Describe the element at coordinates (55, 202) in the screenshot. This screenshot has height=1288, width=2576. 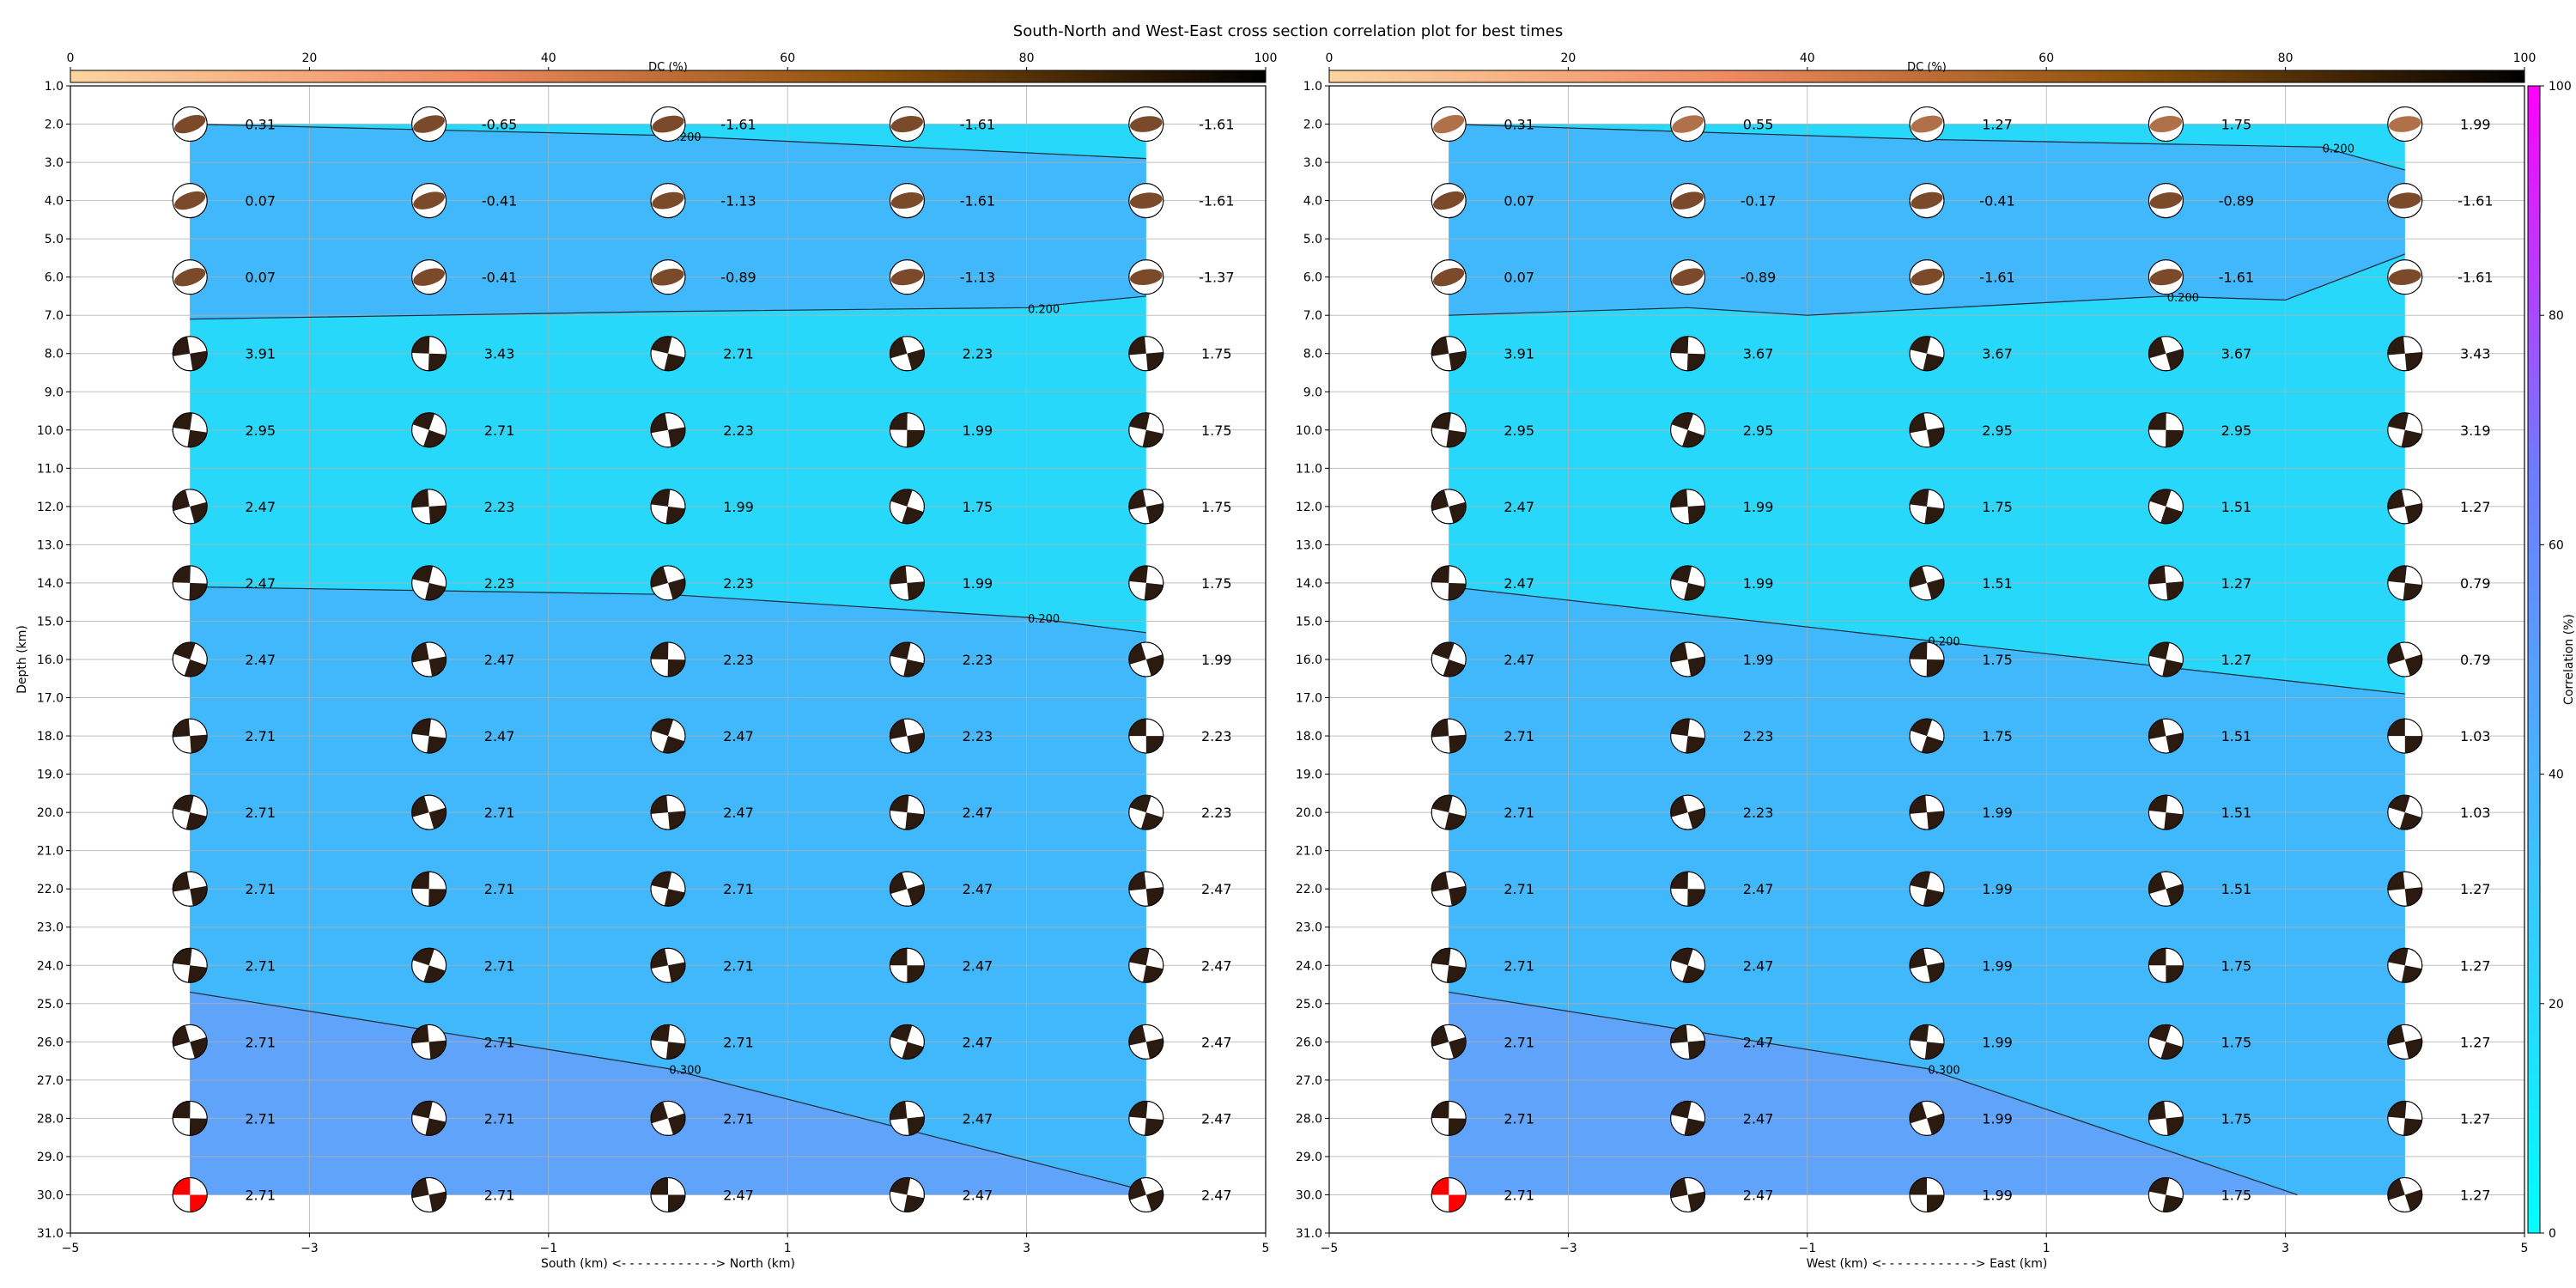
I see `y-tick-label: 4.0` at that location.